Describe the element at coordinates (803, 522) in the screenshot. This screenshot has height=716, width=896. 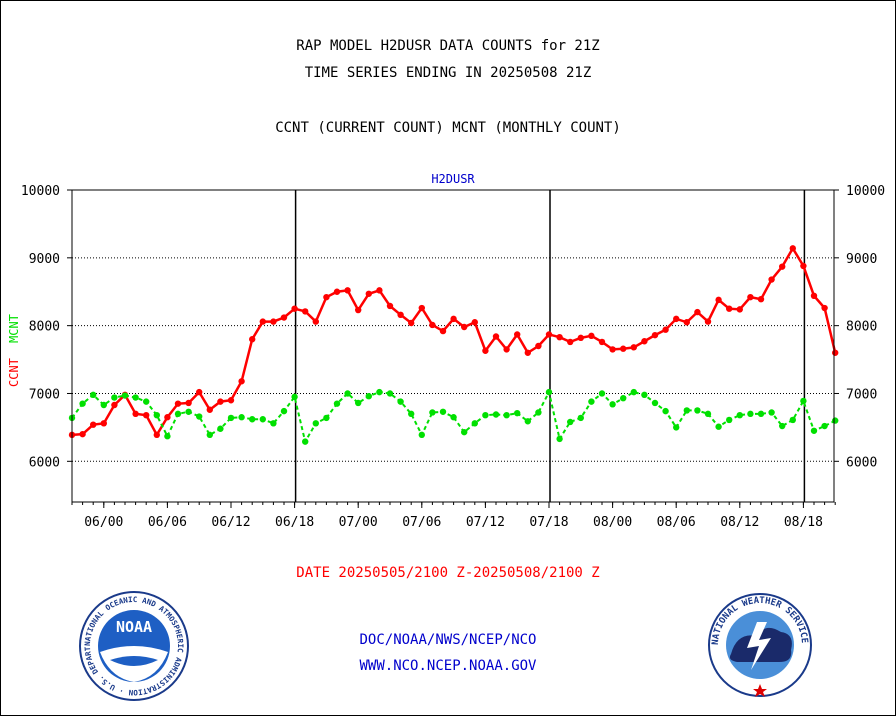
I see `x-tick-label: 08/18` at that location.